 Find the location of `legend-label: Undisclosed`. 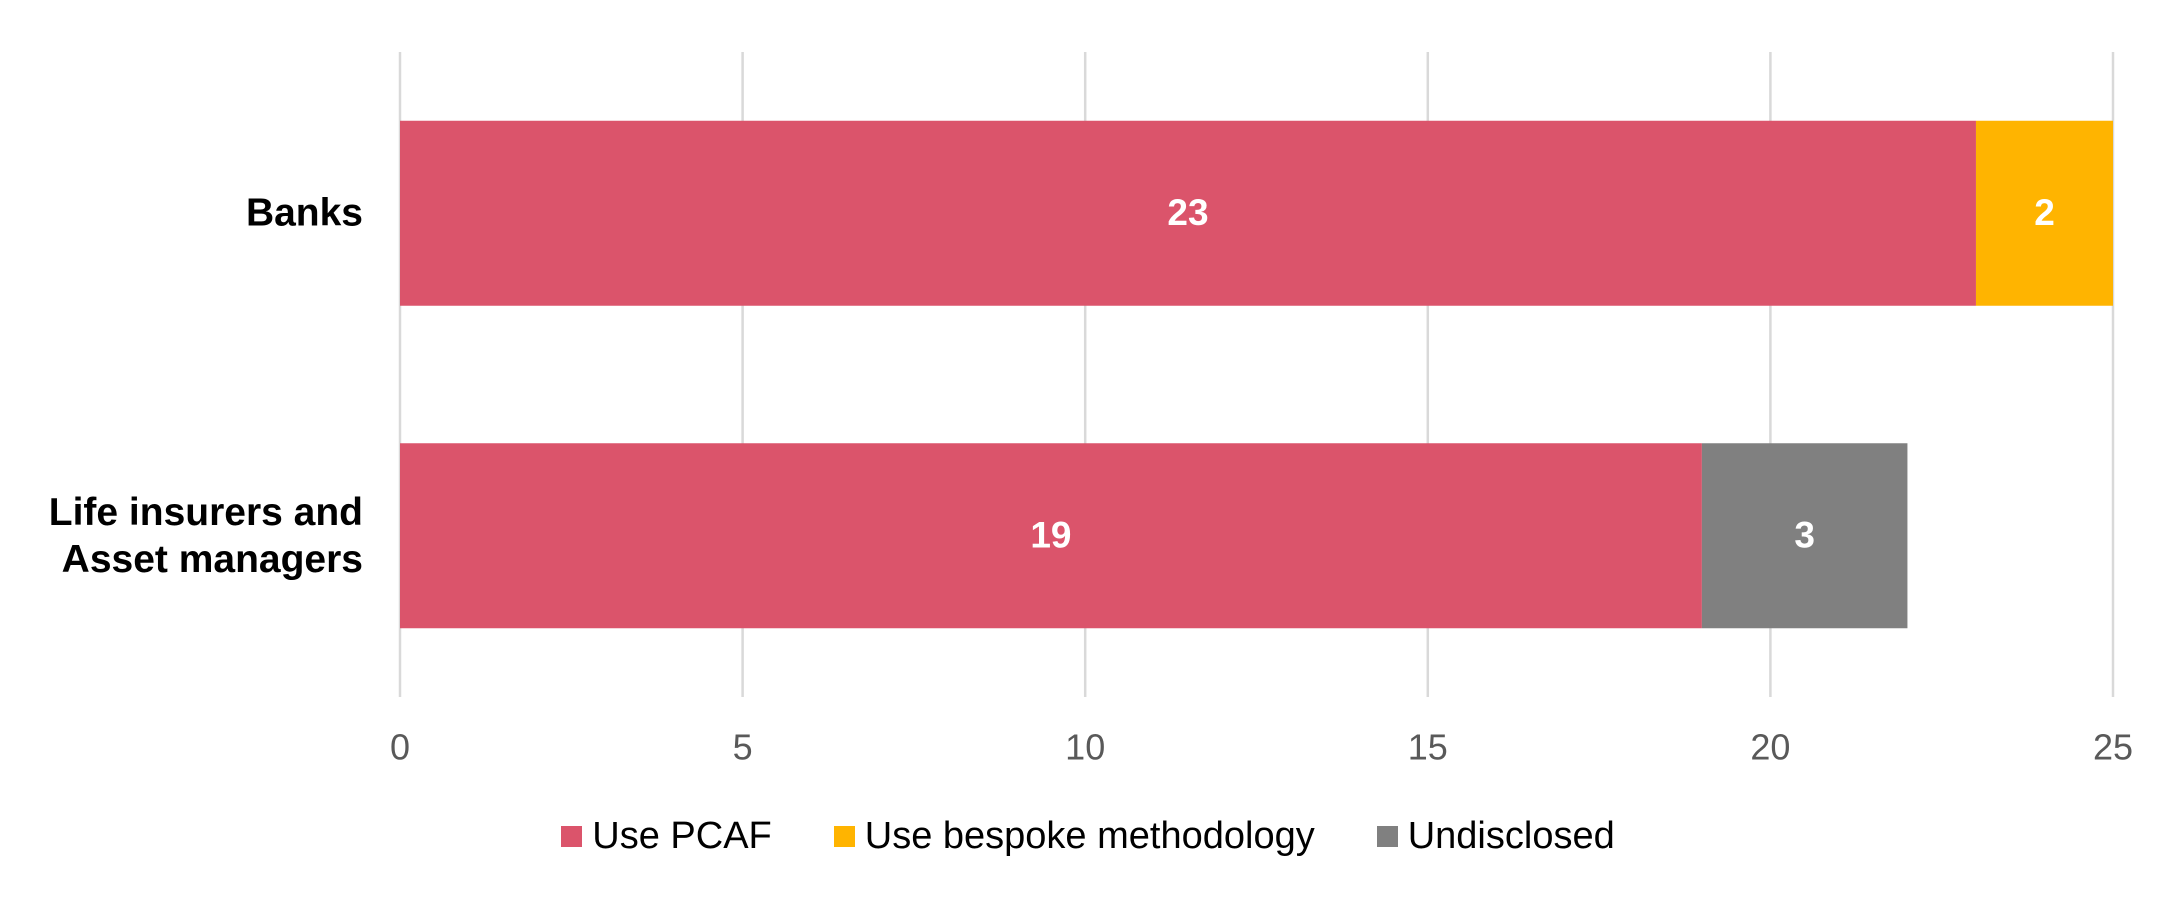

legend-label: Undisclosed is located at coordinates (1511, 836).